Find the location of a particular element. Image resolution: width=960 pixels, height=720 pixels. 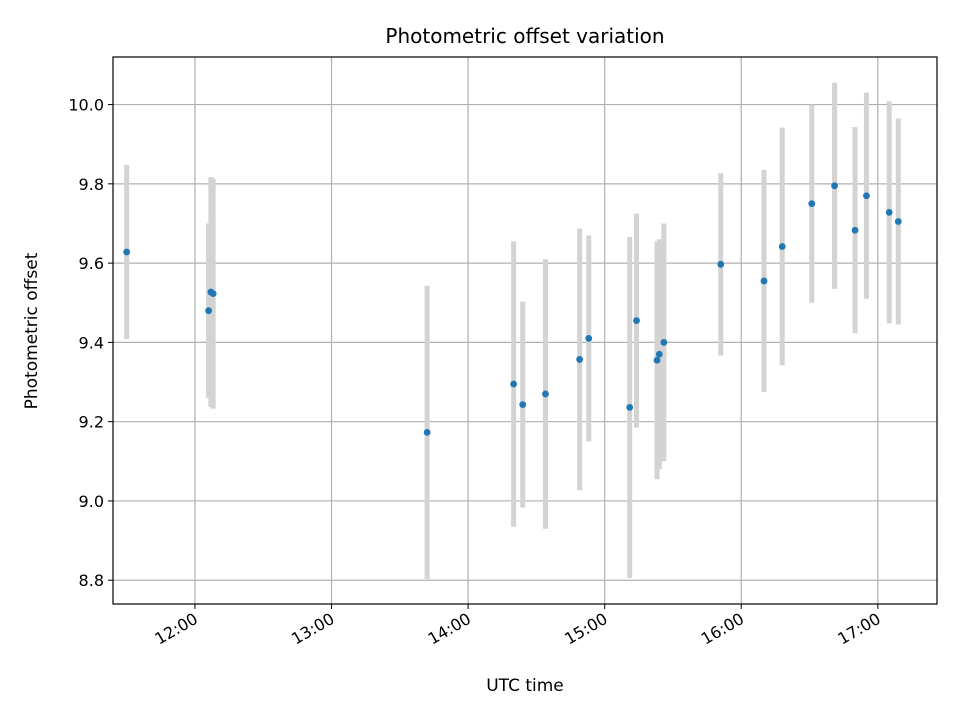

y-tick-label: 9.4 is located at coordinates (91, 342).